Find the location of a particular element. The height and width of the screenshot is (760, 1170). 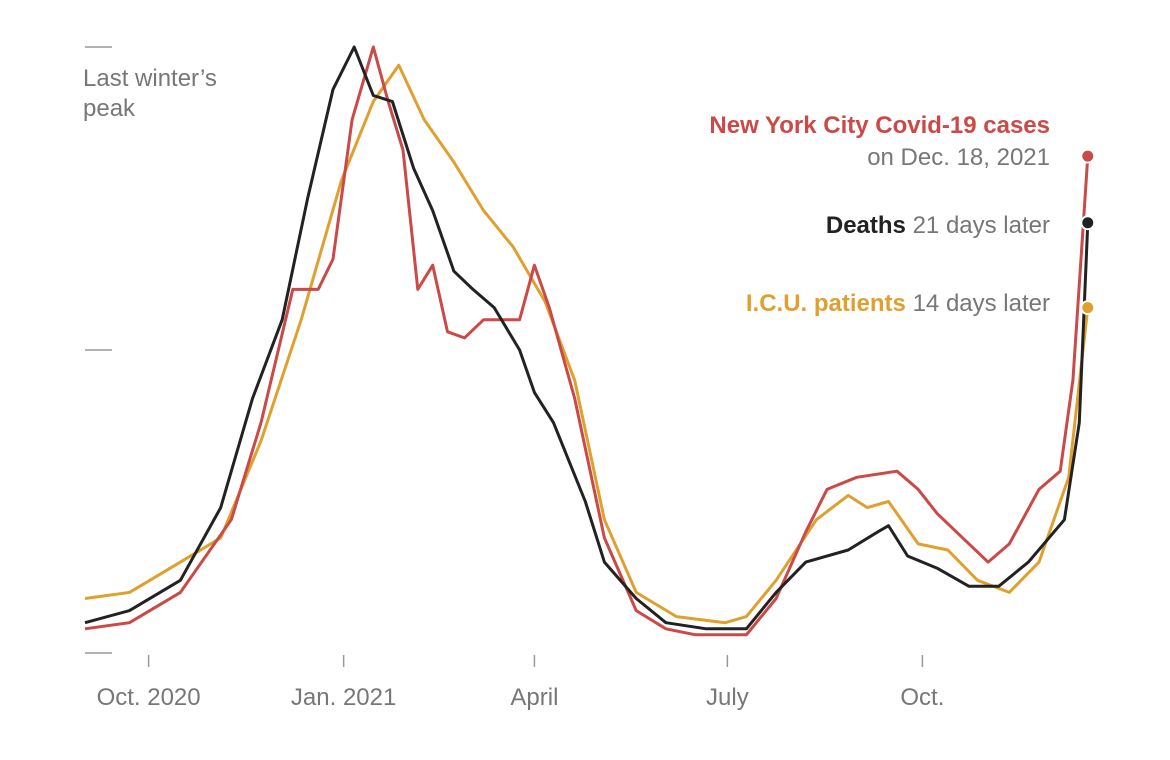

y-annotation: Last winter’s peak is located at coordinates (150, 93).